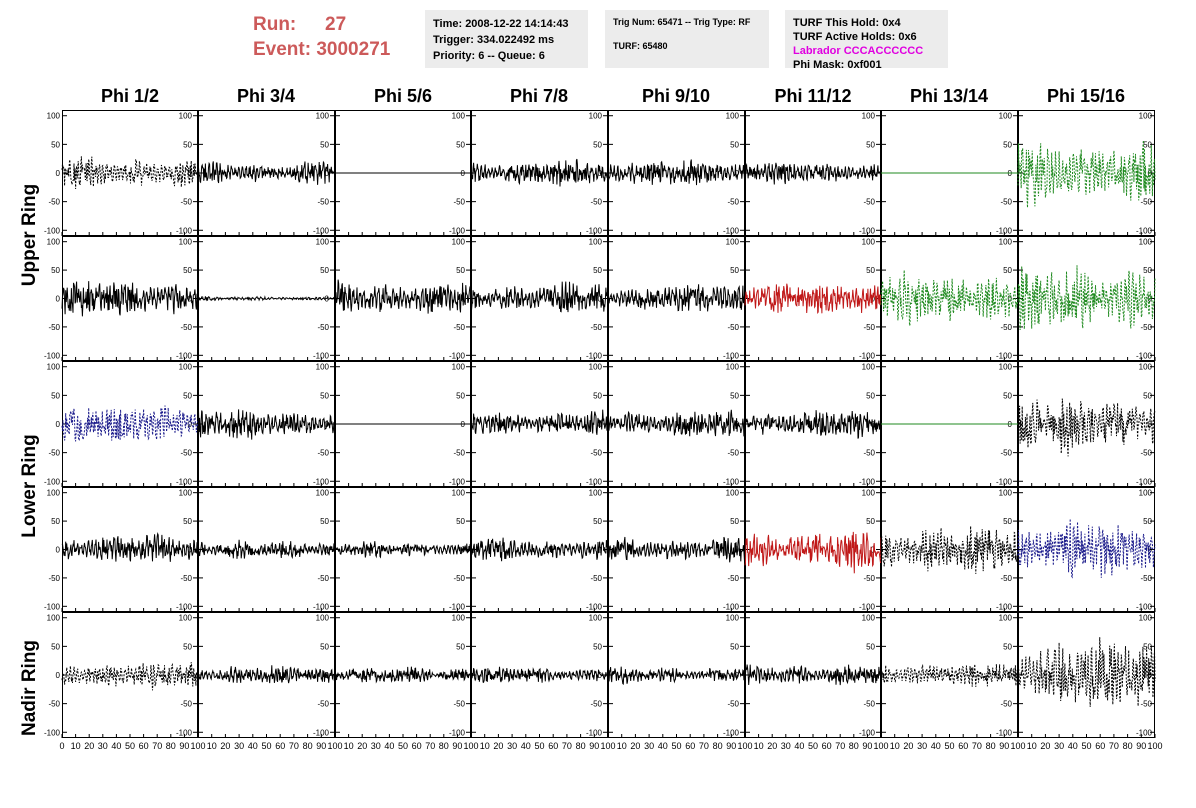 The width and height of the screenshot is (1196, 808). Describe the element at coordinates (880, 746) in the screenshot. I see `x-tick-label: 100` at that location.